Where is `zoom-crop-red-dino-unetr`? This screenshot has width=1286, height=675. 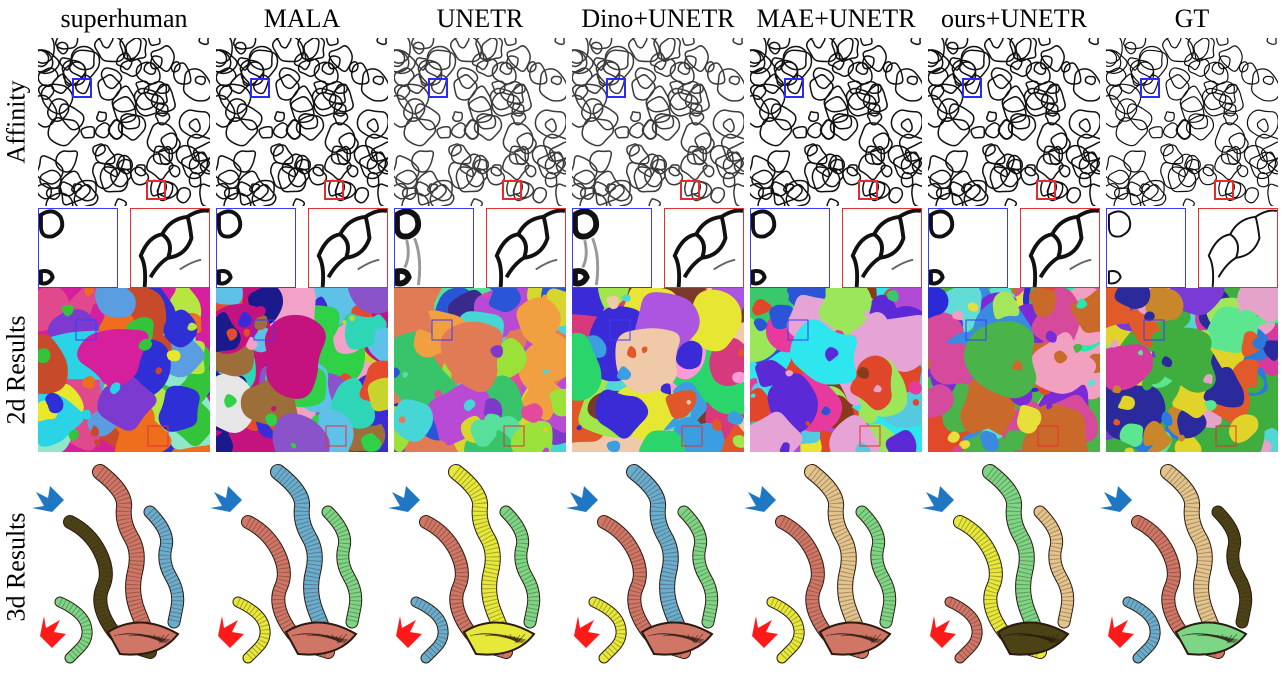
zoom-crop-red-dino-unetr is located at coordinates (704, 248).